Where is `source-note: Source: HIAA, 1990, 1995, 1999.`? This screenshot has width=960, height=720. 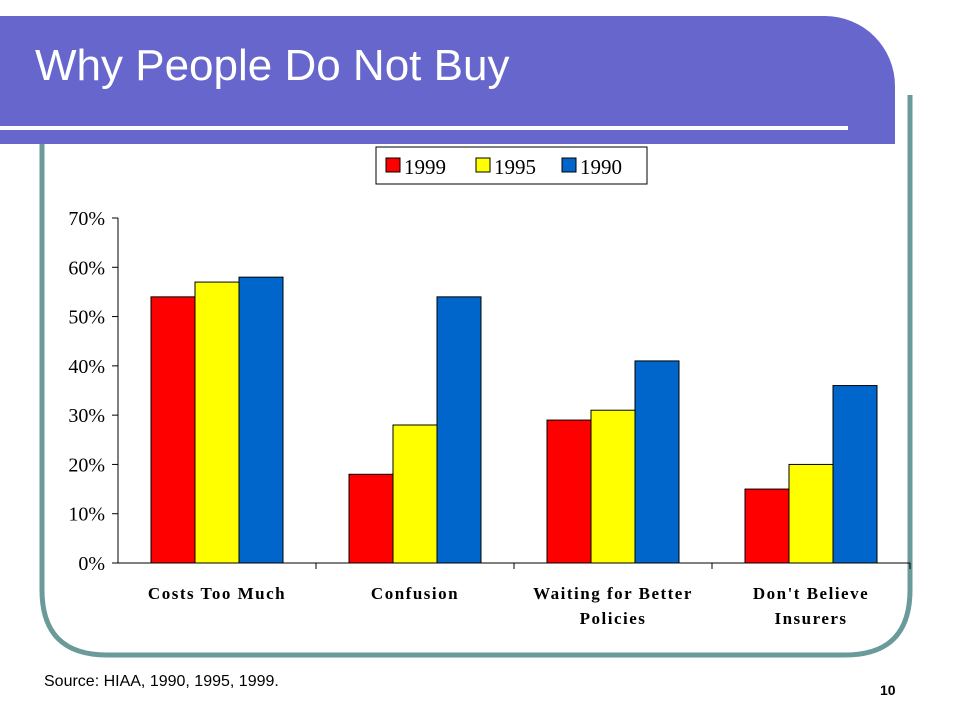 source-note: Source: HIAA, 1990, 1995, 1999. is located at coordinates (161, 681).